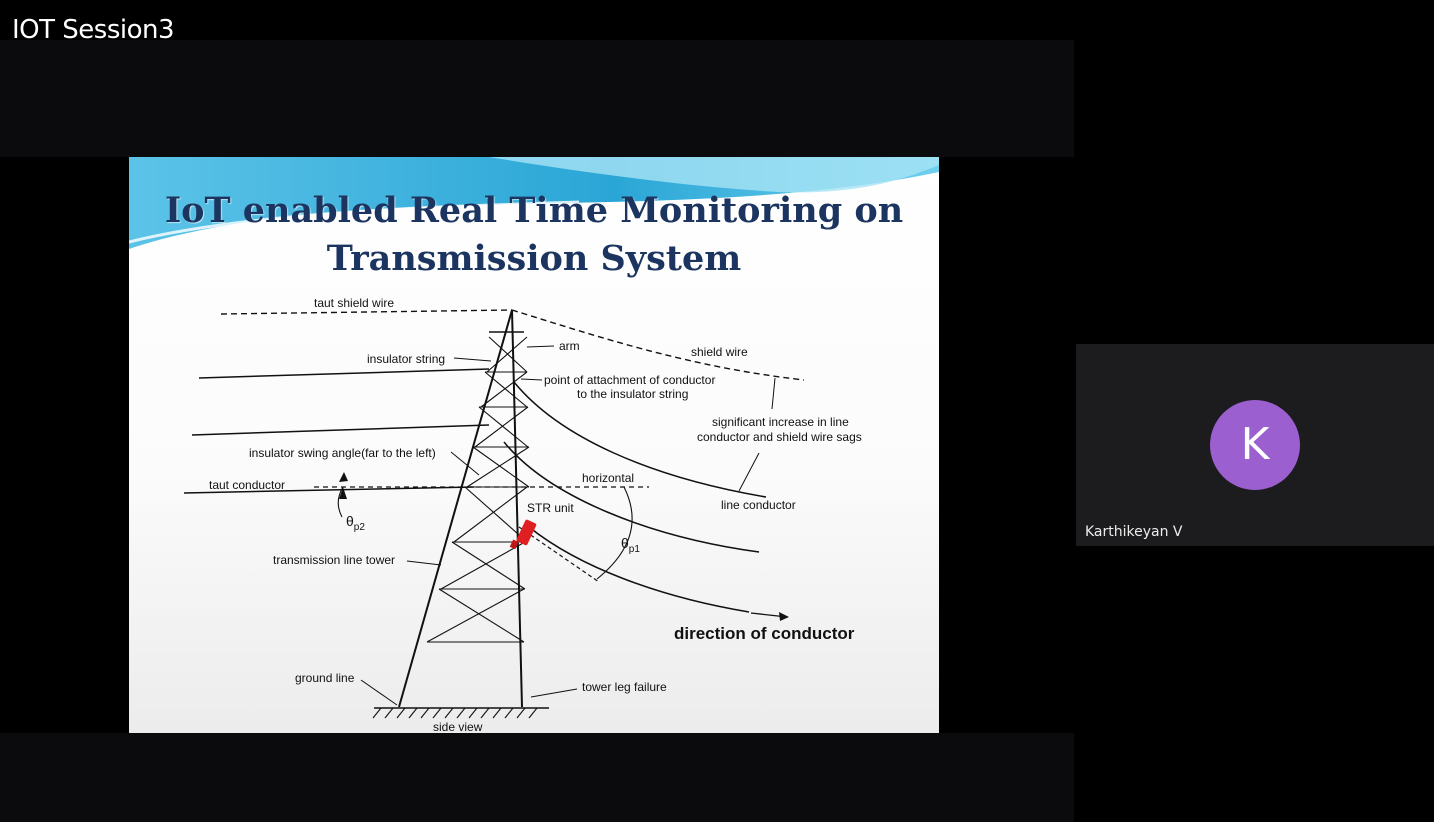 This screenshot has height=822, width=1434. I want to click on ground-hatching, so click(455, 713).